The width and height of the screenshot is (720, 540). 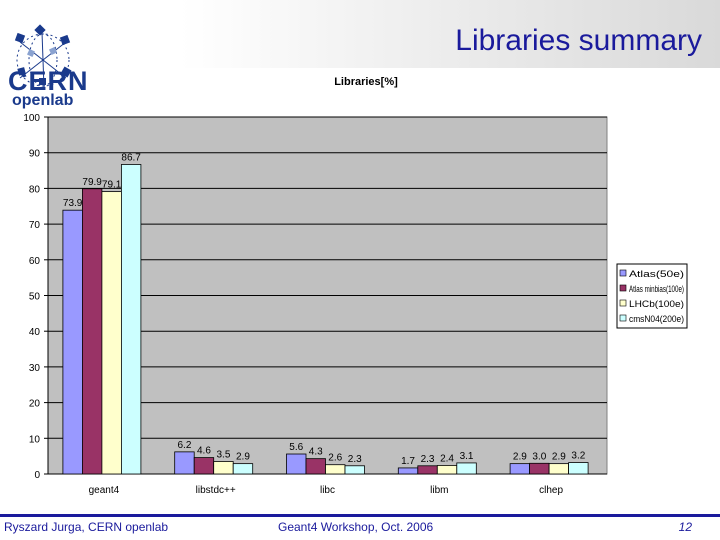 I want to click on y-tick-label: 30, so click(x=35, y=368).